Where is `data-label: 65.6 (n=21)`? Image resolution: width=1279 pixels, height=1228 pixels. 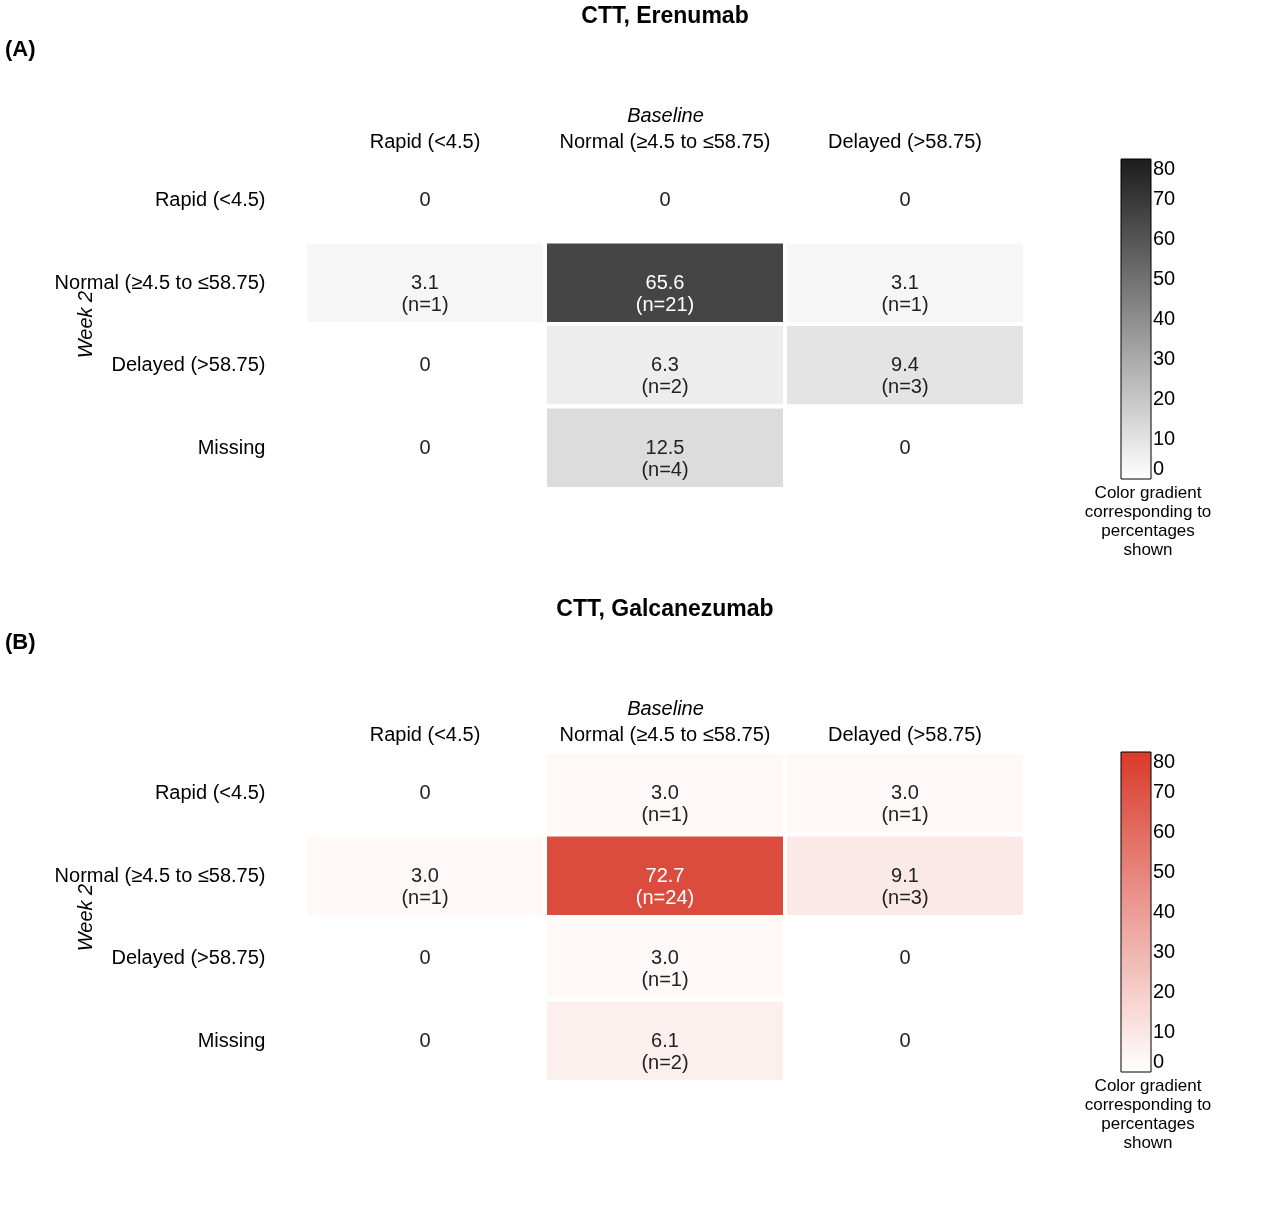 data-label: 65.6 (n=21) is located at coordinates (665, 292).